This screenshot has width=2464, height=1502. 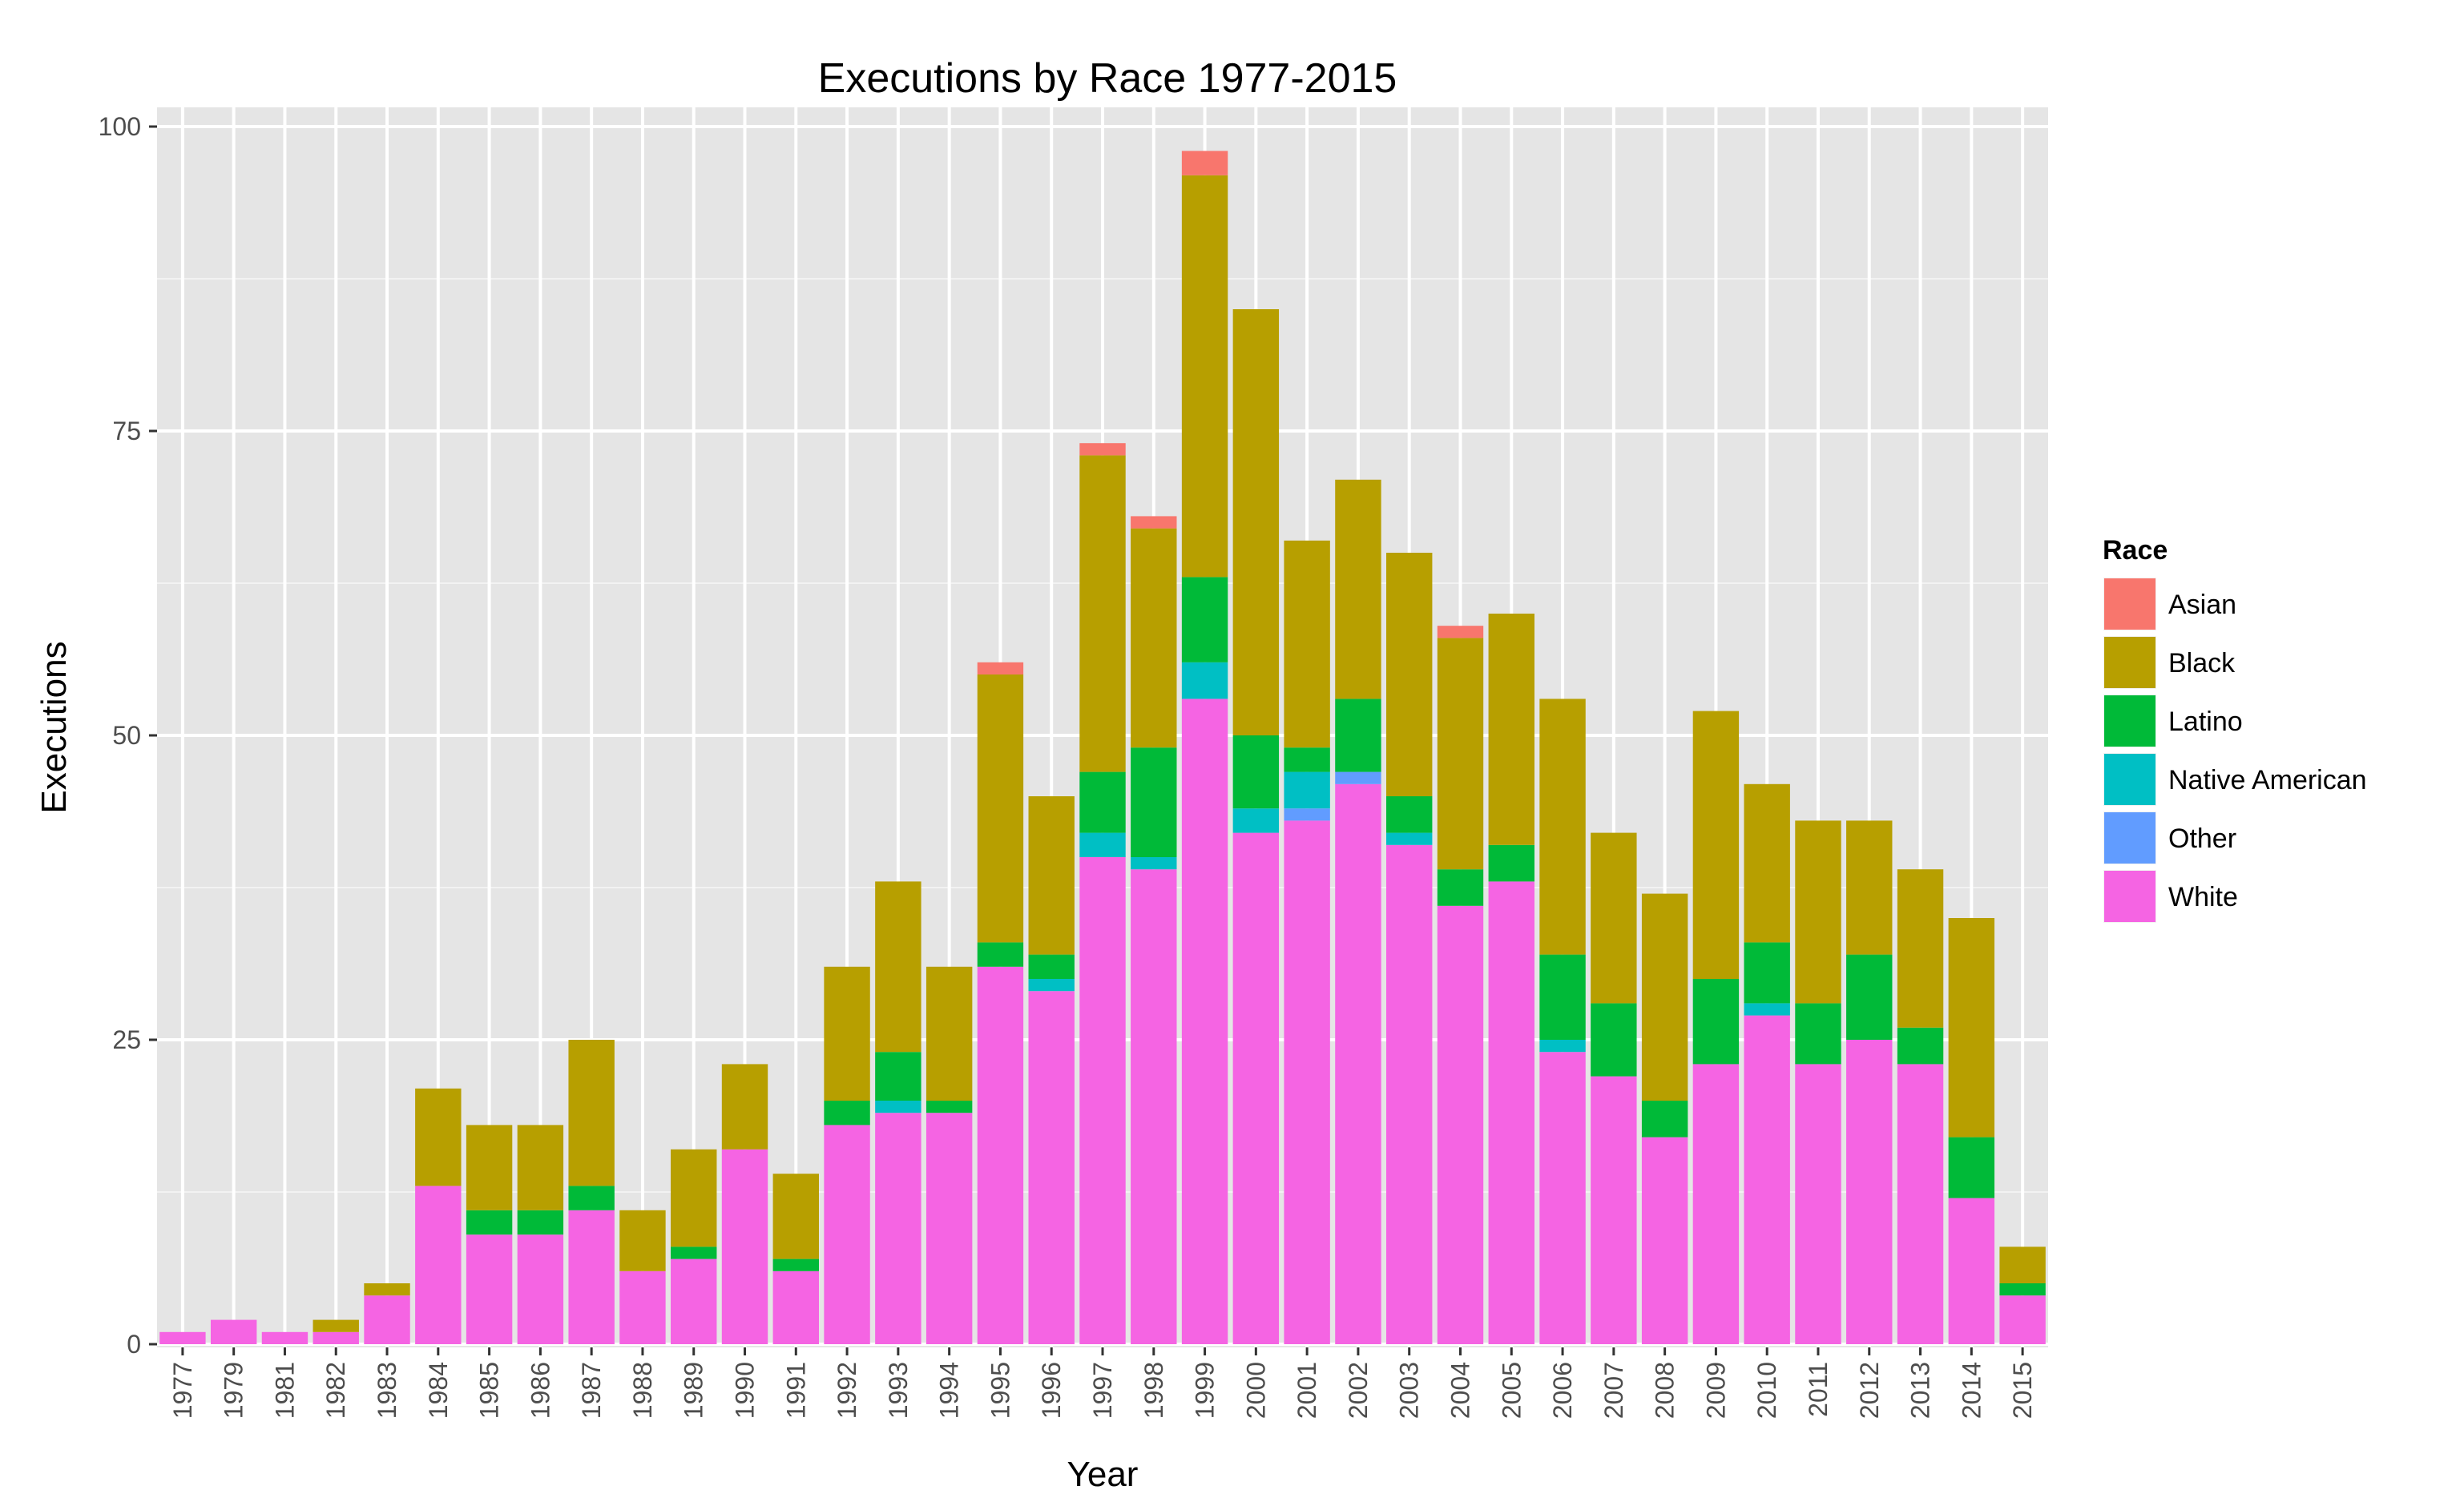 I want to click on bar-1986-white, so click(x=540, y=1289).